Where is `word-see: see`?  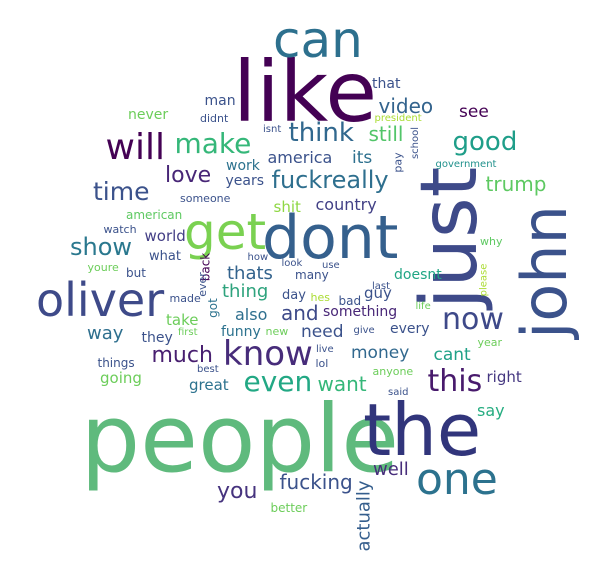 word-see: see is located at coordinates (474, 111).